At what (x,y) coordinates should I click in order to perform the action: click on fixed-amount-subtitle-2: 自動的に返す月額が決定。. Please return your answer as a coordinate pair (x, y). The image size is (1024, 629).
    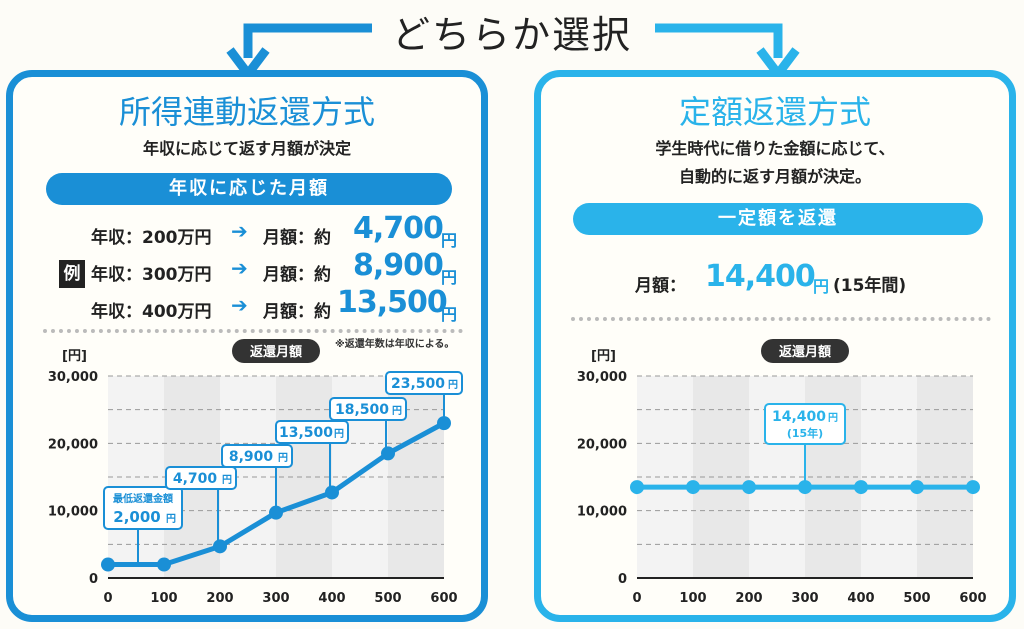
    Looking at the image, I should click on (774, 176).